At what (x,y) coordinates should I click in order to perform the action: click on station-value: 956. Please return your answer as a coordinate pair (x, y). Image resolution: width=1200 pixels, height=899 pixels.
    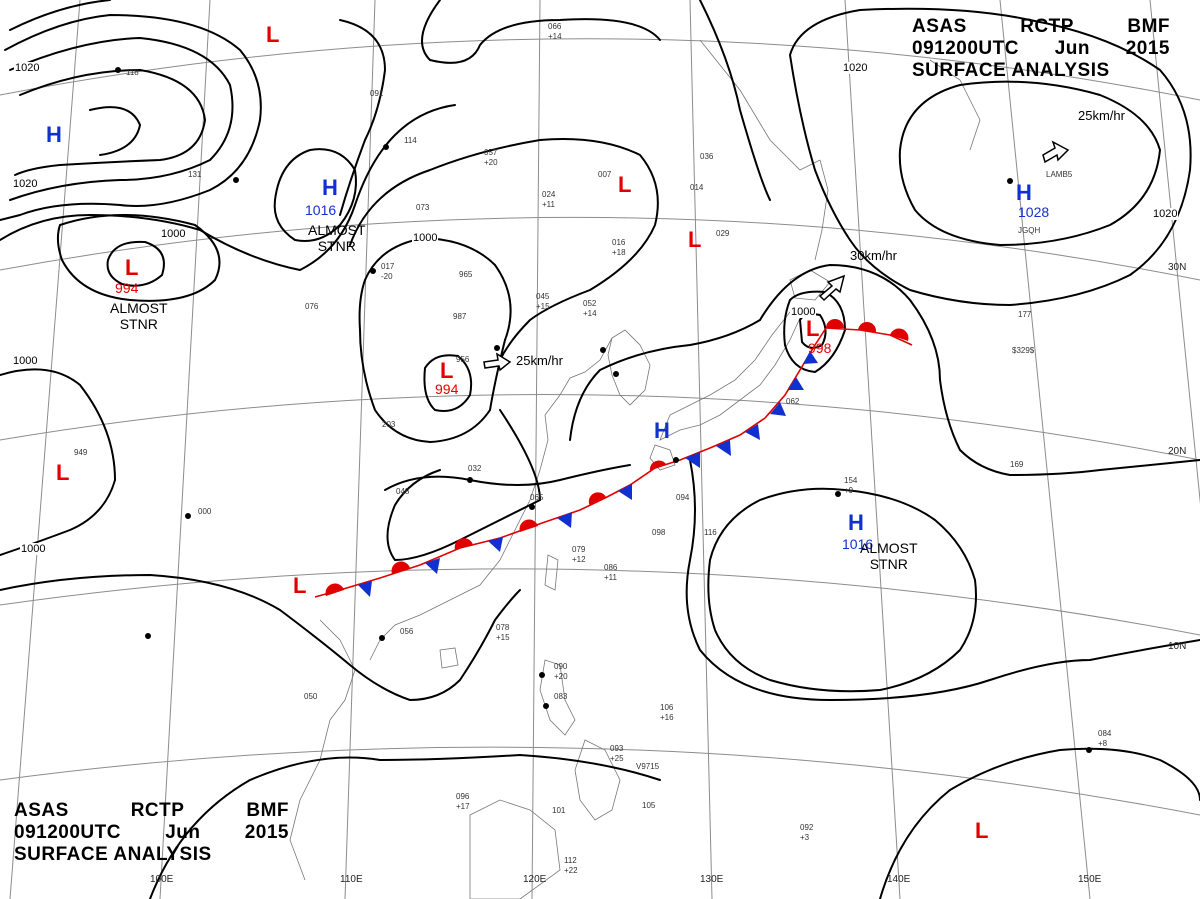
    Looking at the image, I should click on (463, 359).